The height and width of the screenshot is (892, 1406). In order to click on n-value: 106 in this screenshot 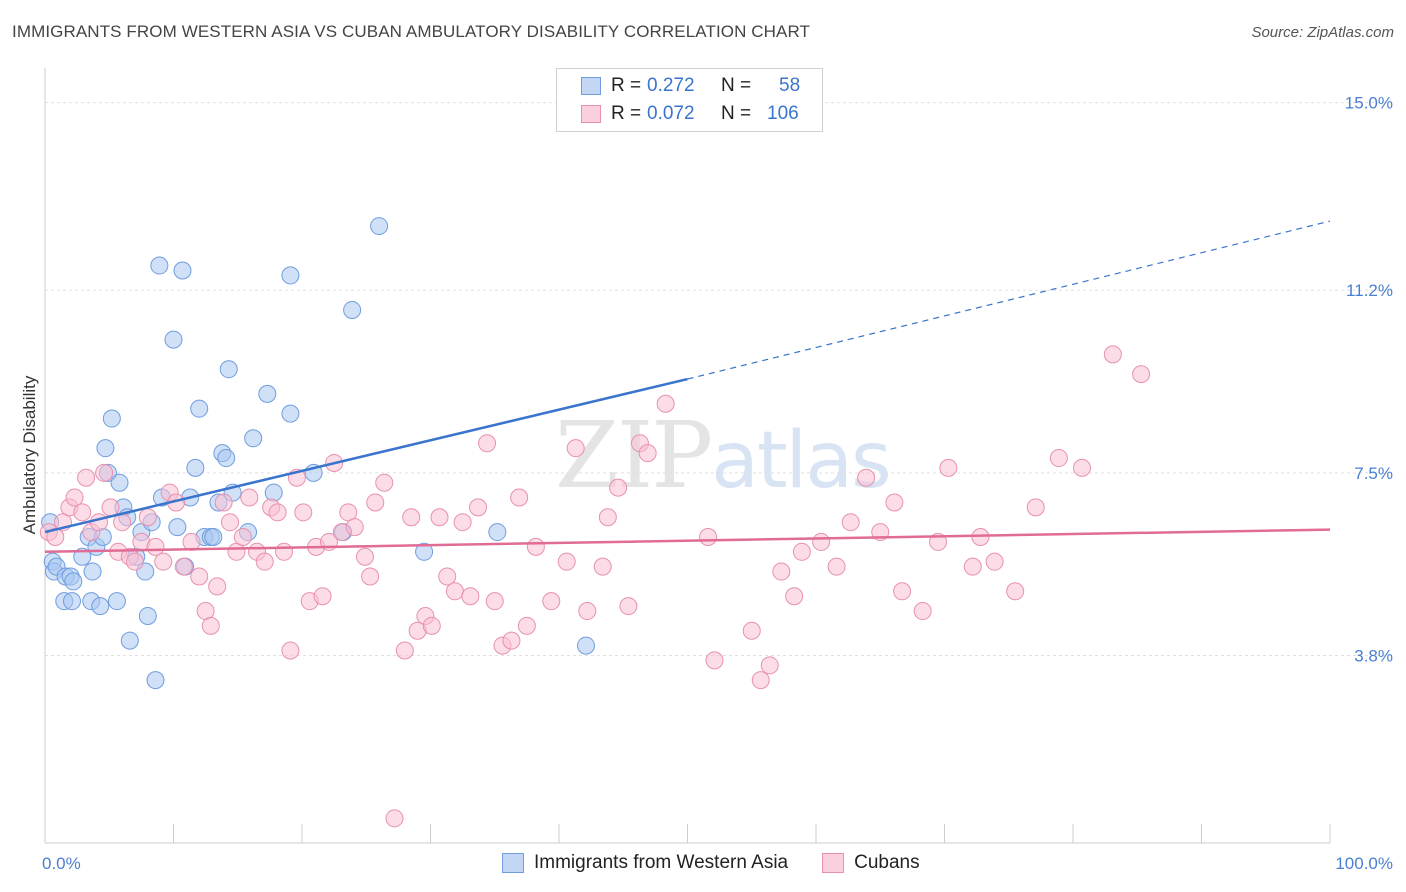, I will do `click(783, 113)`.